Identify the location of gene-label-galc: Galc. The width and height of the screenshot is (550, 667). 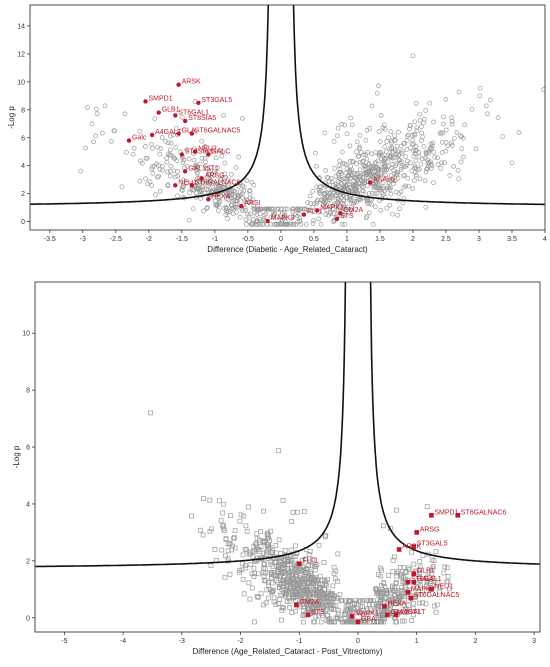
(139, 138).